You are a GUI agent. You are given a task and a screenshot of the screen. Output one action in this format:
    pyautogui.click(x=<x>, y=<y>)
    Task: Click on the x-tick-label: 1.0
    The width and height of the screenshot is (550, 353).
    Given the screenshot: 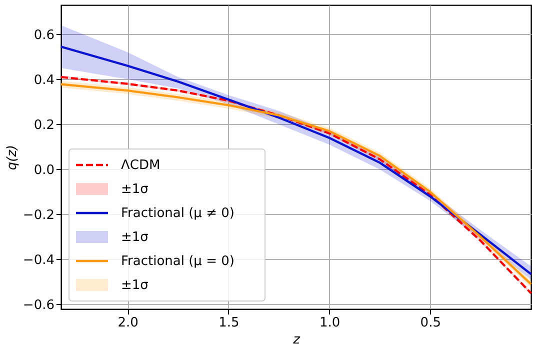 What is the action you would take?
    pyautogui.click(x=329, y=323)
    